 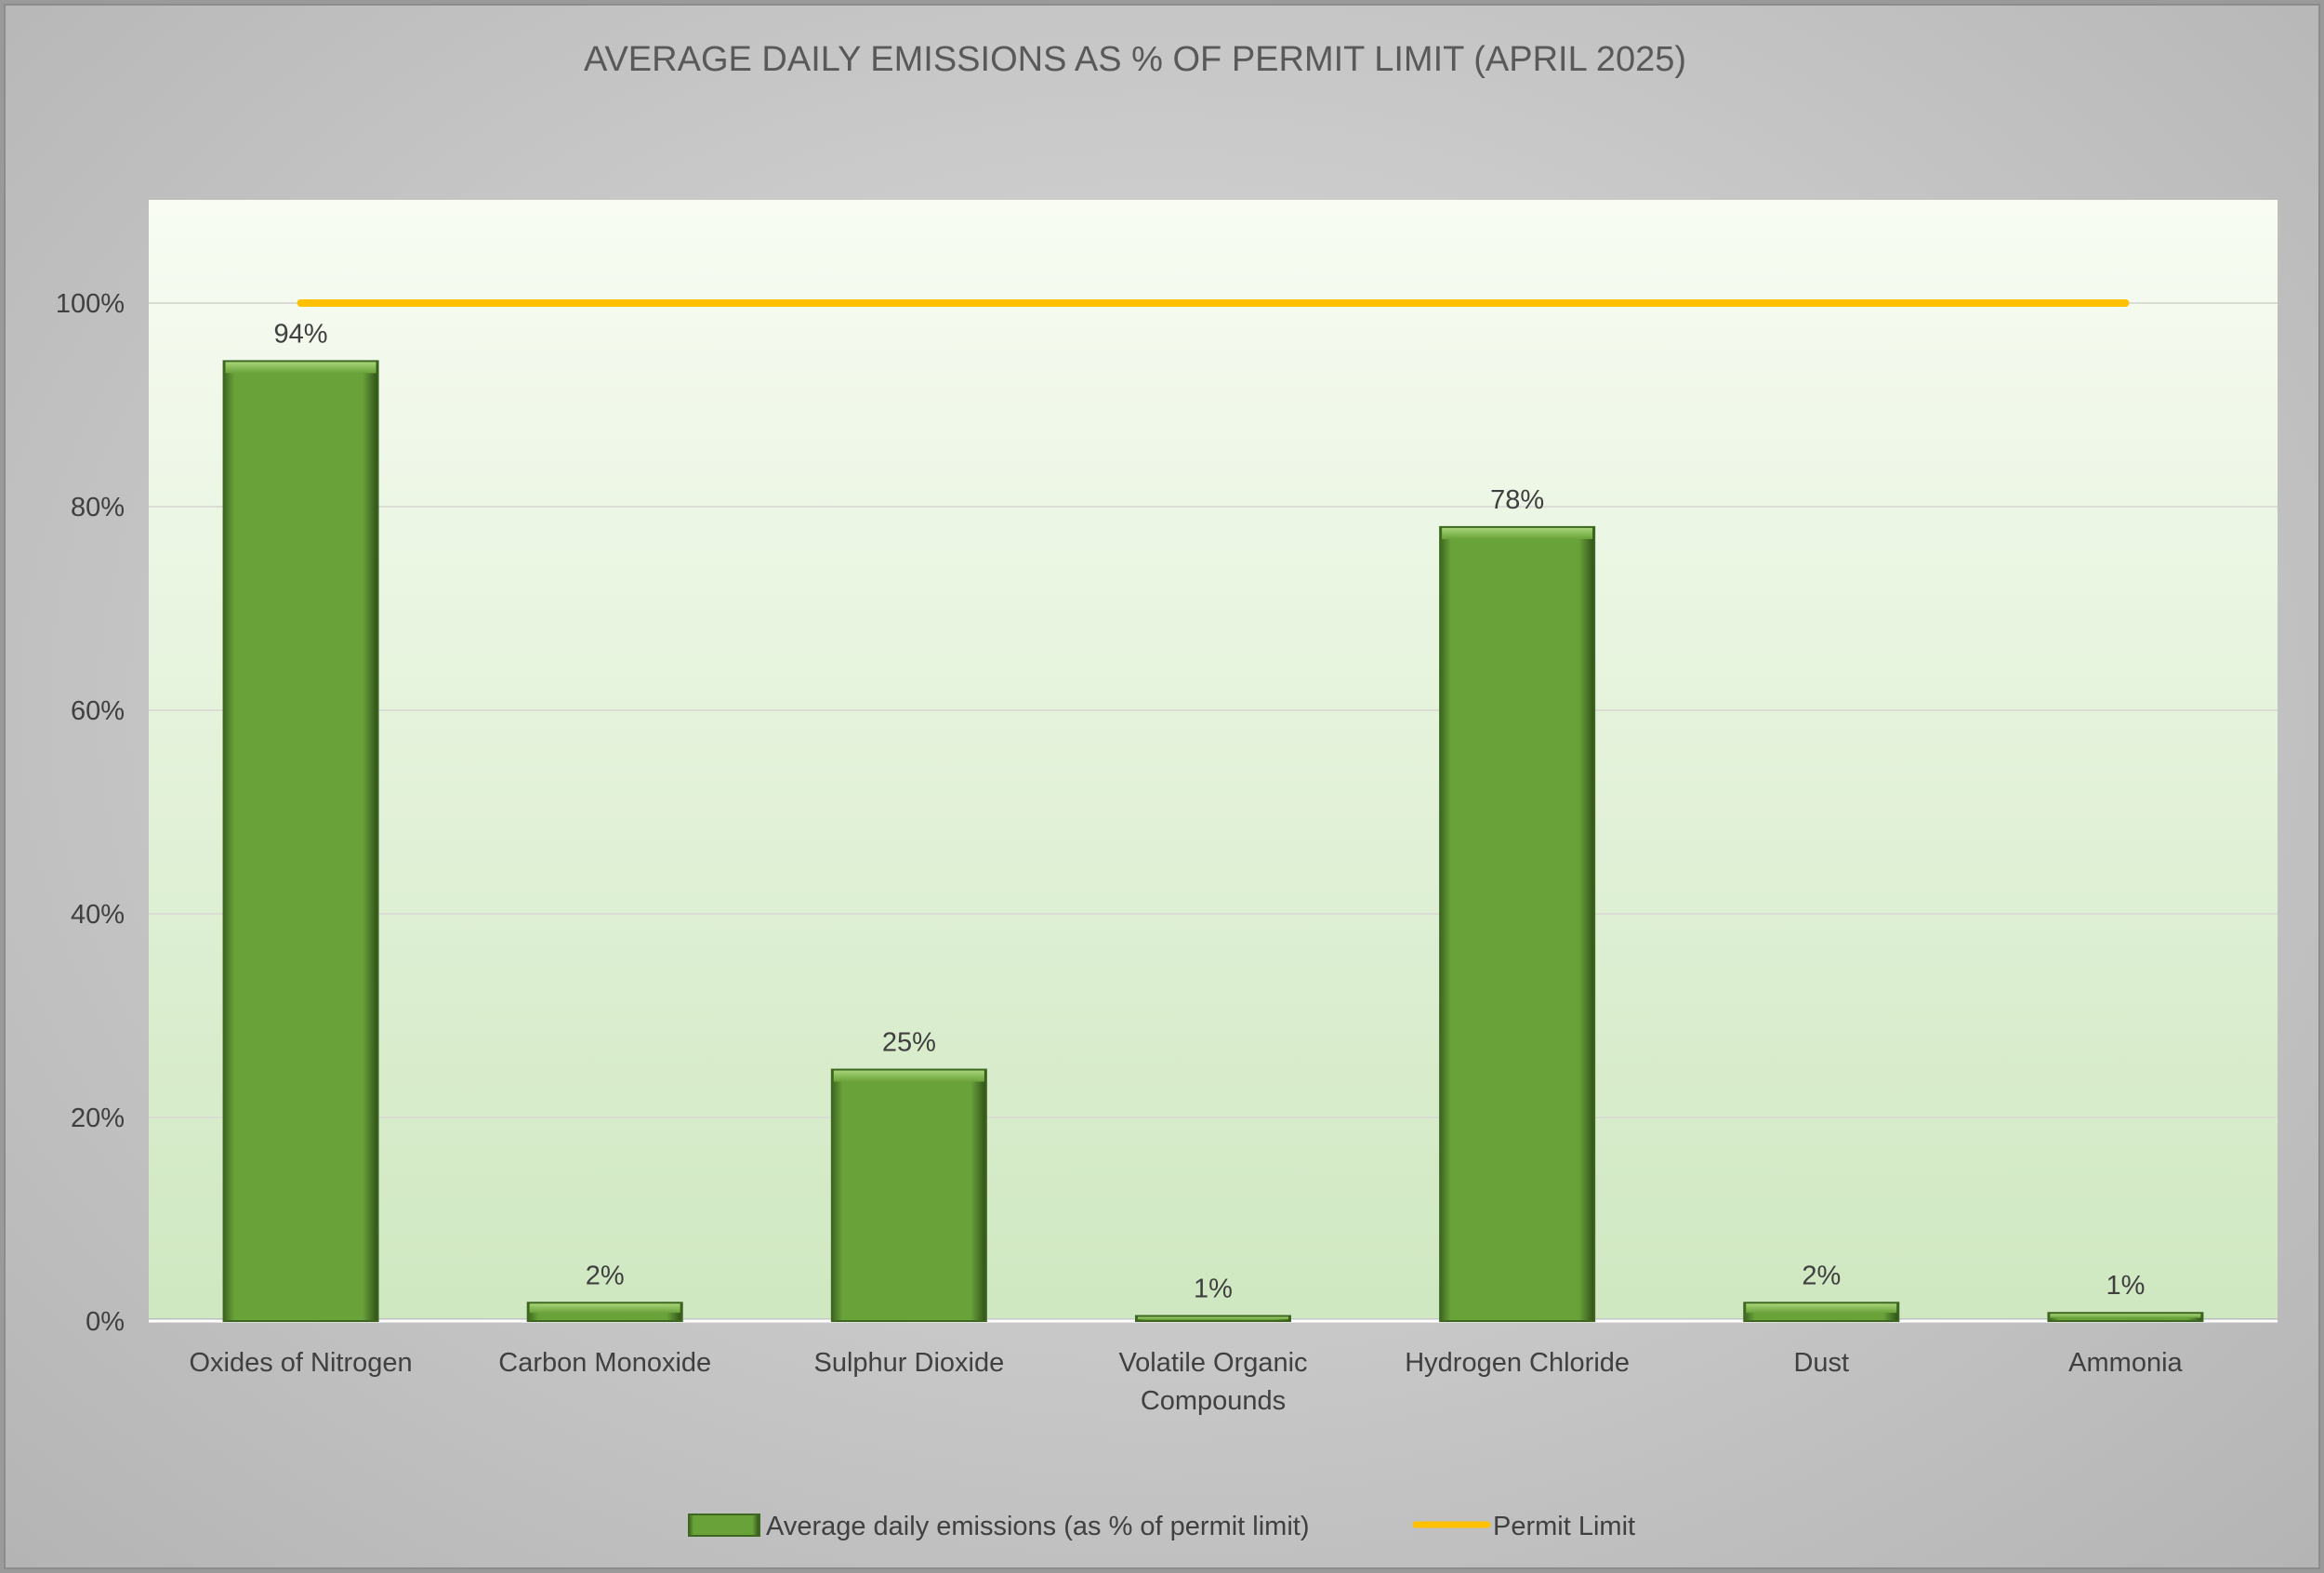 I want to click on x-tick-label: Ammonia, so click(x=2125, y=1363).